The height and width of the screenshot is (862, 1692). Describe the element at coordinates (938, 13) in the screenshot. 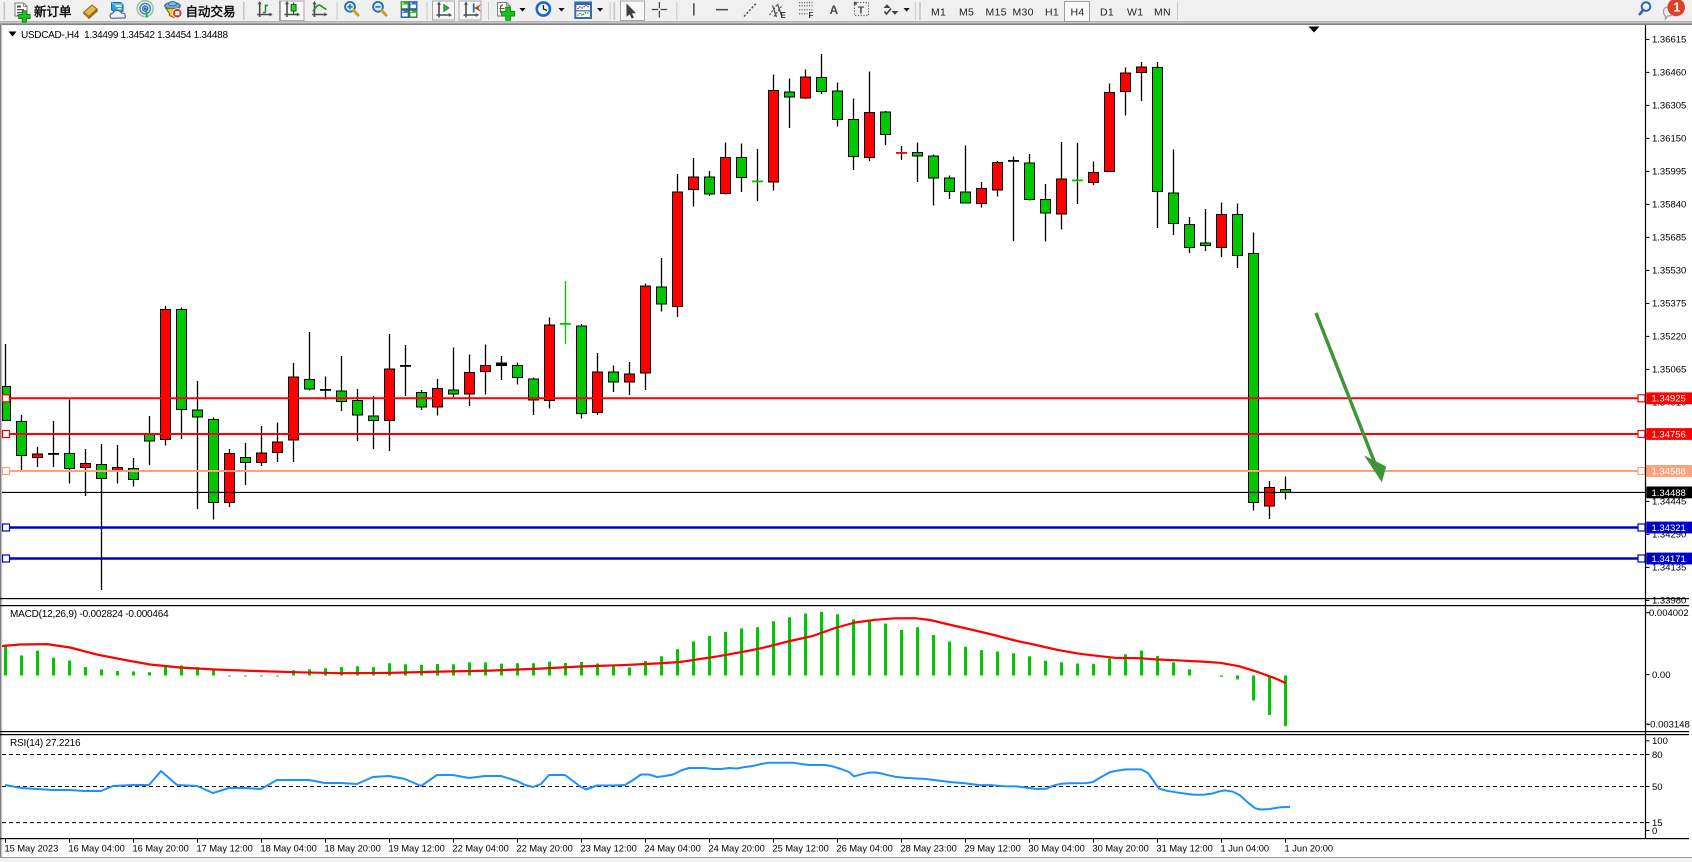

I see `svg-text: M1` at that location.